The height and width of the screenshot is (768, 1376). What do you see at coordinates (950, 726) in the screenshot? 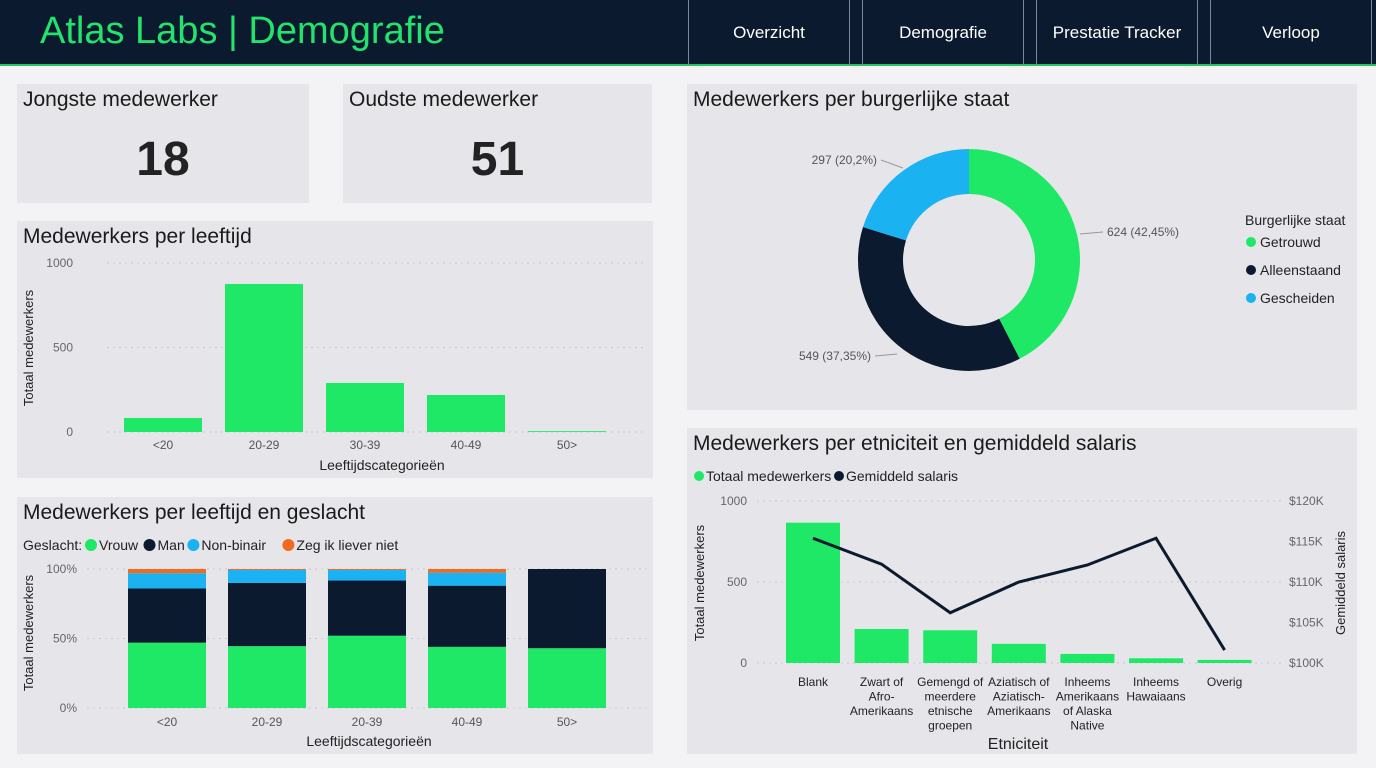
I see `x-tick-label: groepen` at bounding box center [950, 726].